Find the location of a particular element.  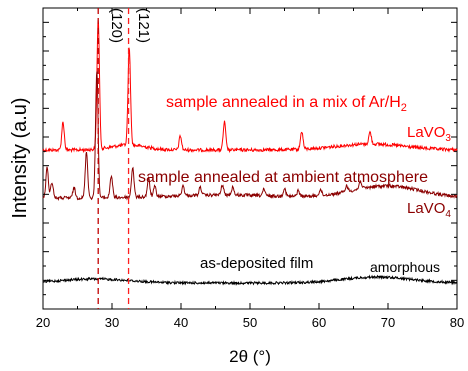

x-tick-label-60: 60 is located at coordinates (319, 322).